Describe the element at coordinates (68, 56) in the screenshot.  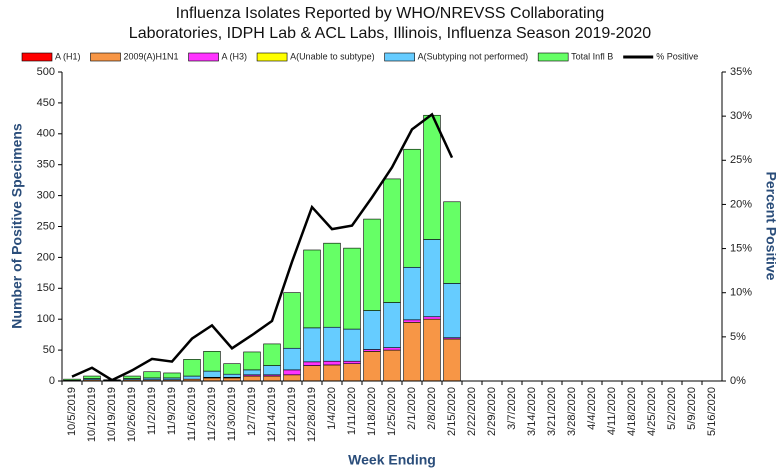
I see `legend-label: A (H1)` at that location.